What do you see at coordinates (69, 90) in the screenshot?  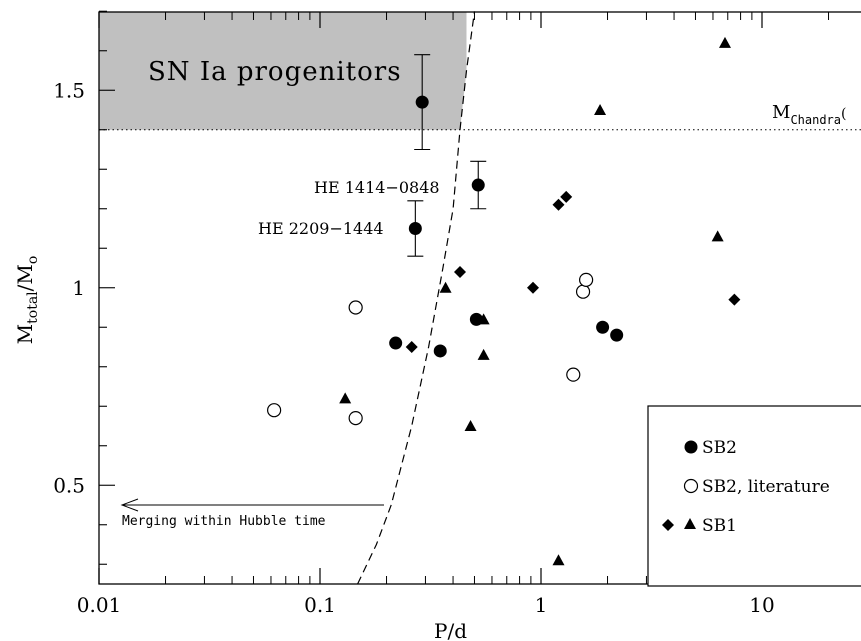 I see `y-tick-label: 1.5` at bounding box center [69, 90].